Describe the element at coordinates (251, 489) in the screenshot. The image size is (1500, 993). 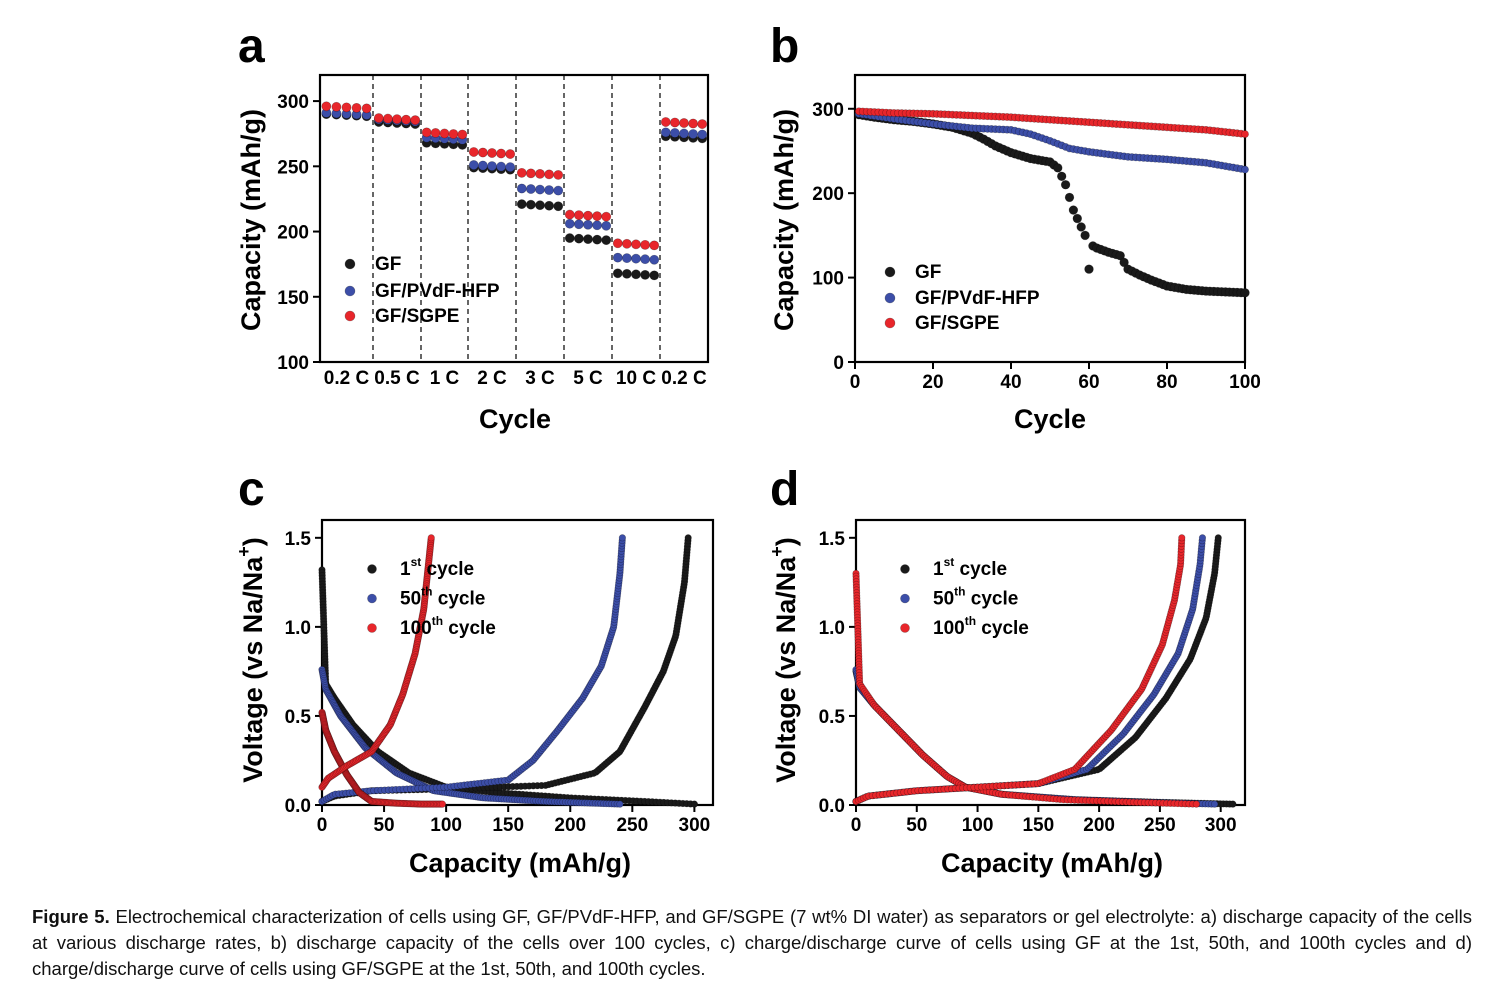
I see `panel-letter: c` at that location.